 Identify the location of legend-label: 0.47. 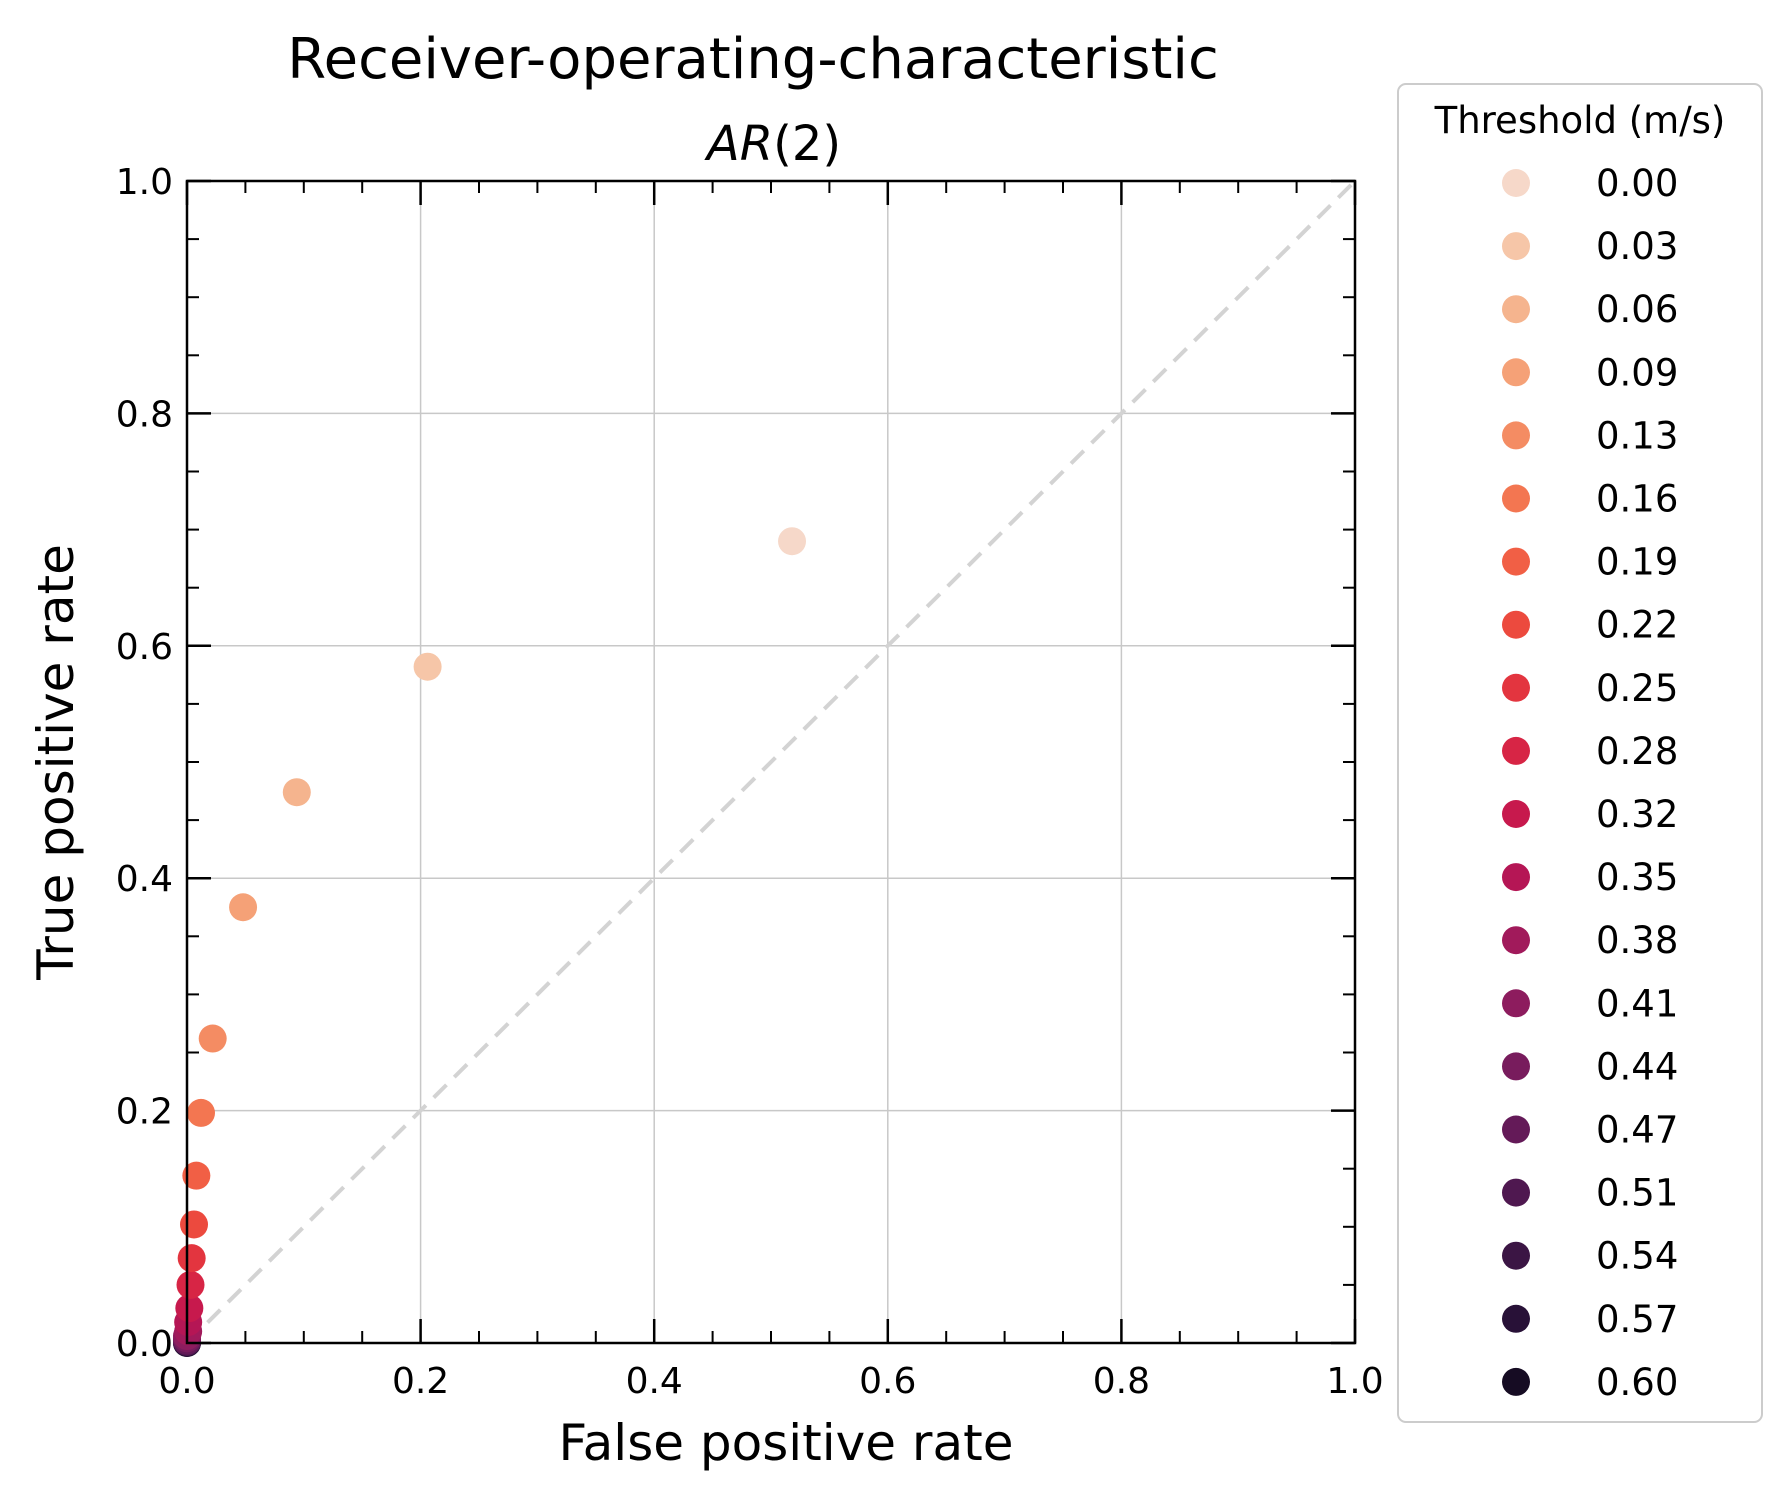
(1637, 1130).